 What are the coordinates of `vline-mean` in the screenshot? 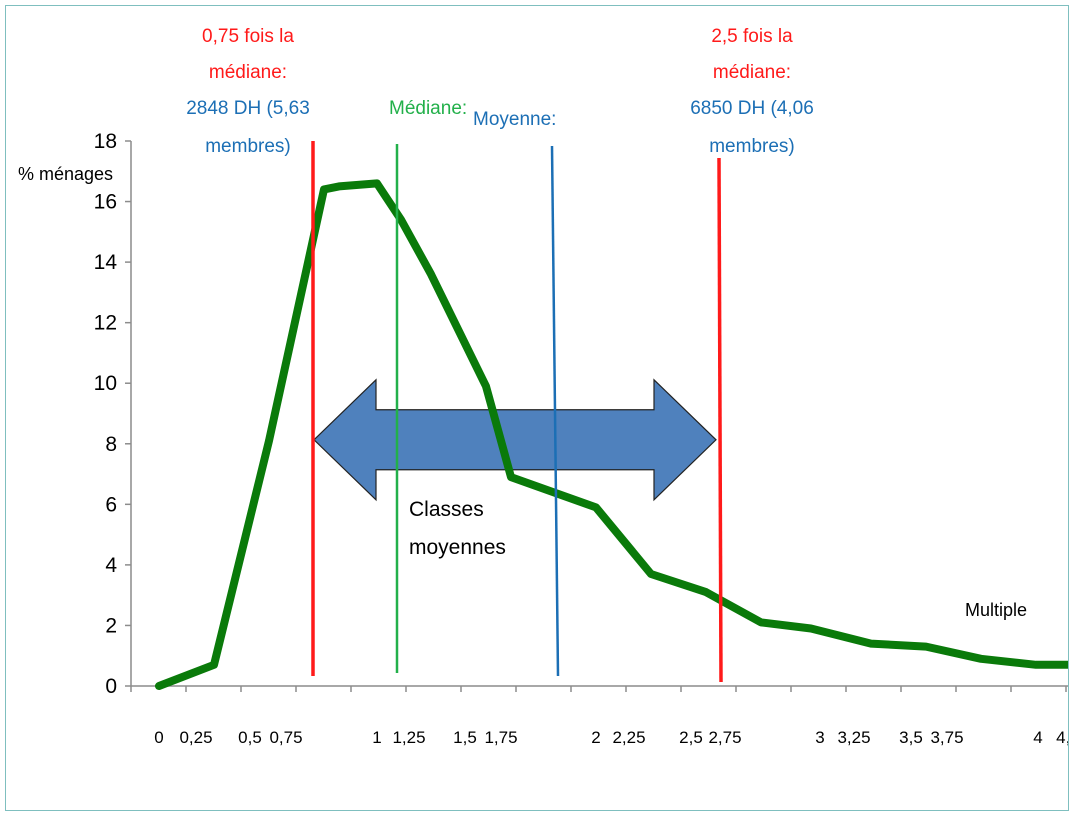 It's located at (555, 411).